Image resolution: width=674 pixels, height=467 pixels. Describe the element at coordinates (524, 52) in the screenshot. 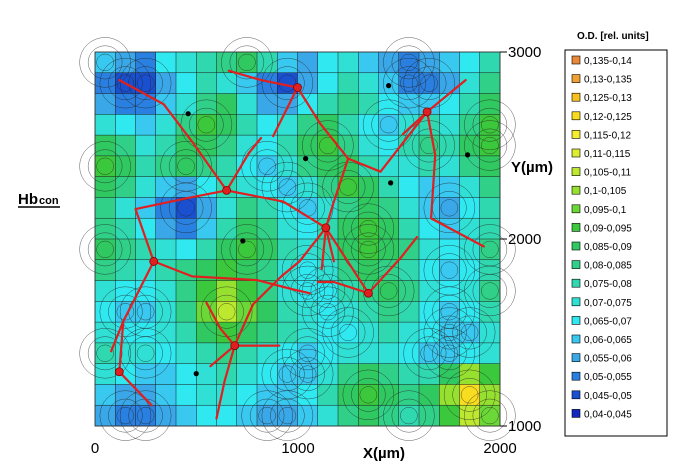

I see `y-tick-label: 3000` at that location.